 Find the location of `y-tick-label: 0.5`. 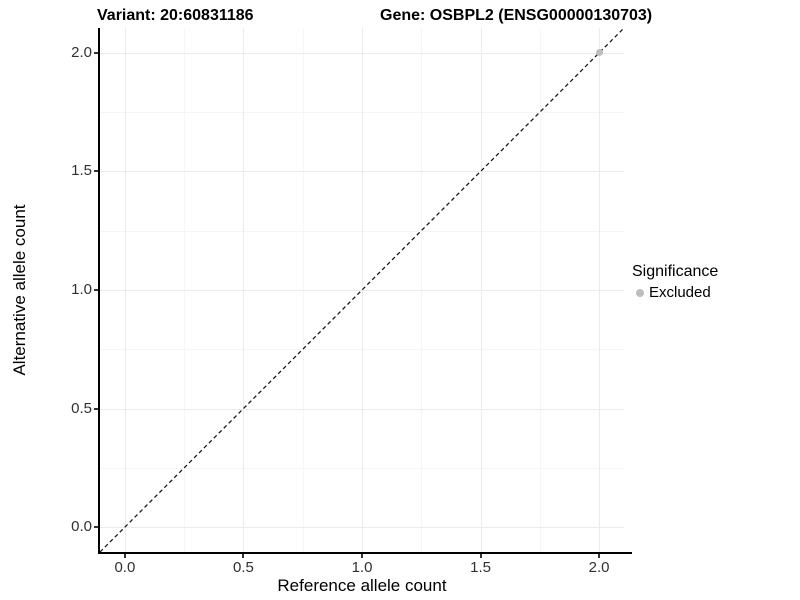

y-tick-label: 0.5 is located at coordinates (81, 408).